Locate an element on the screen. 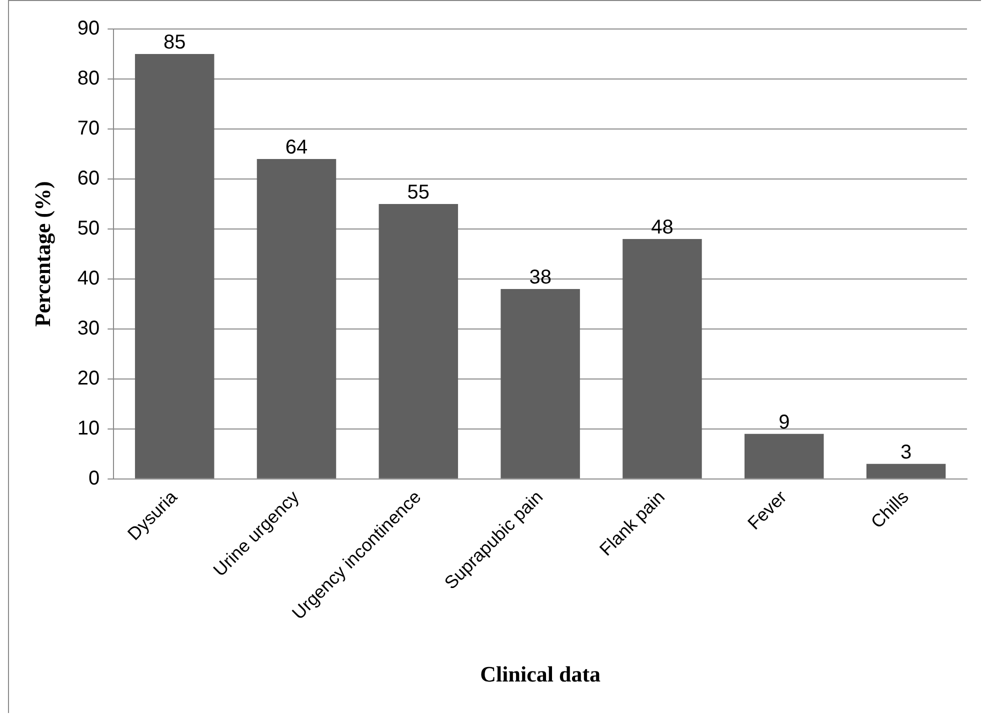 The image size is (982, 714). y-tick-label: 90 is located at coordinates (88, 29).